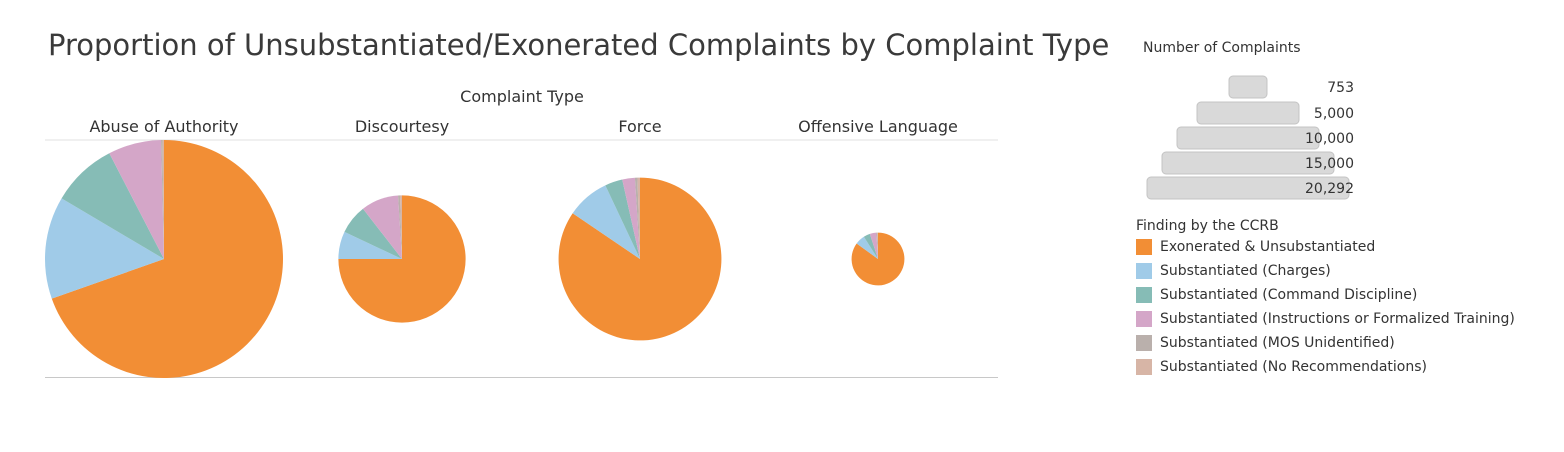 The width and height of the screenshot is (1564, 452). I want to click on pie-slice-discourtesy-substantiated-mos-unidentified, so click(400, 227).